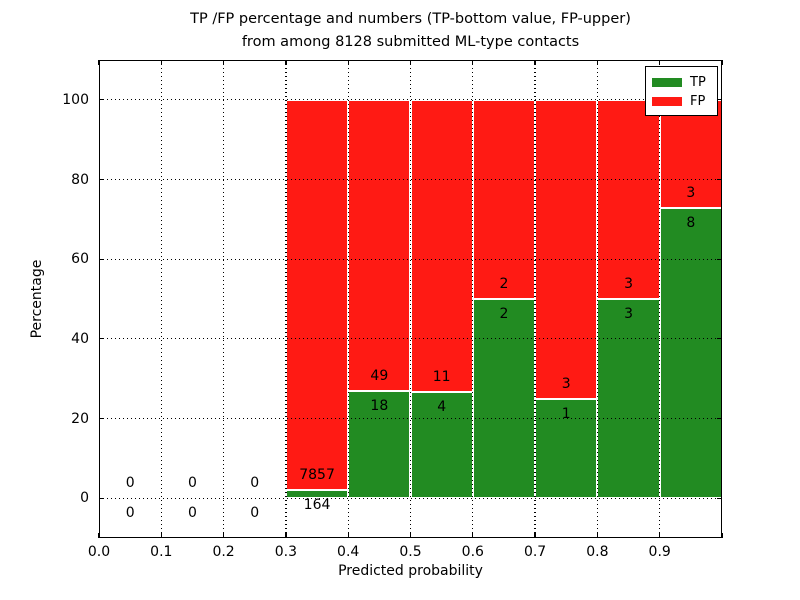 The height and width of the screenshot is (600, 800). I want to click on x-tick-label: 0.5, so click(410, 552).